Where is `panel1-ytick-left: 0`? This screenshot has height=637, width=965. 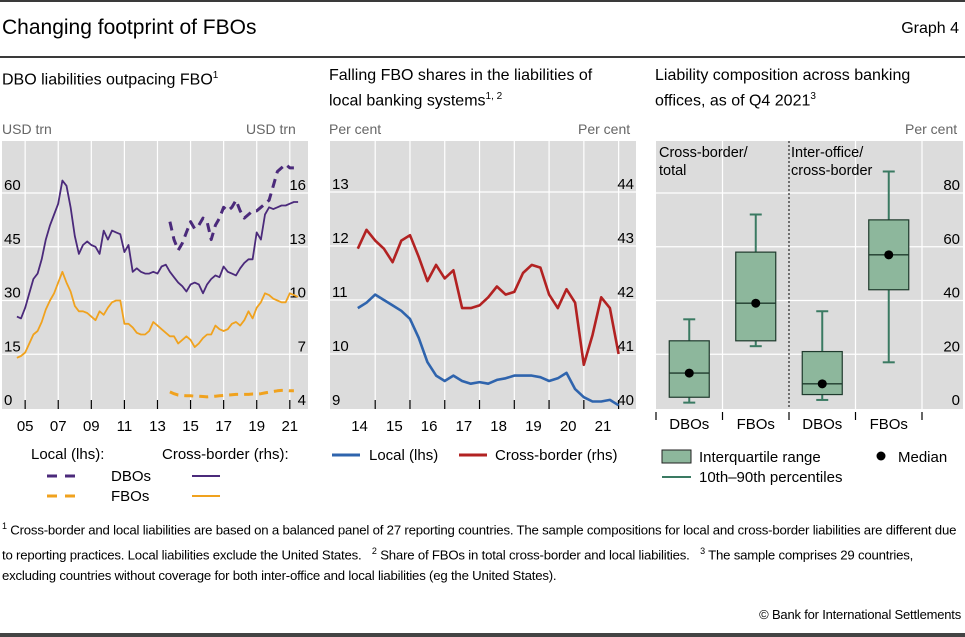 panel1-ytick-left: 0 is located at coordinates (8, 400).